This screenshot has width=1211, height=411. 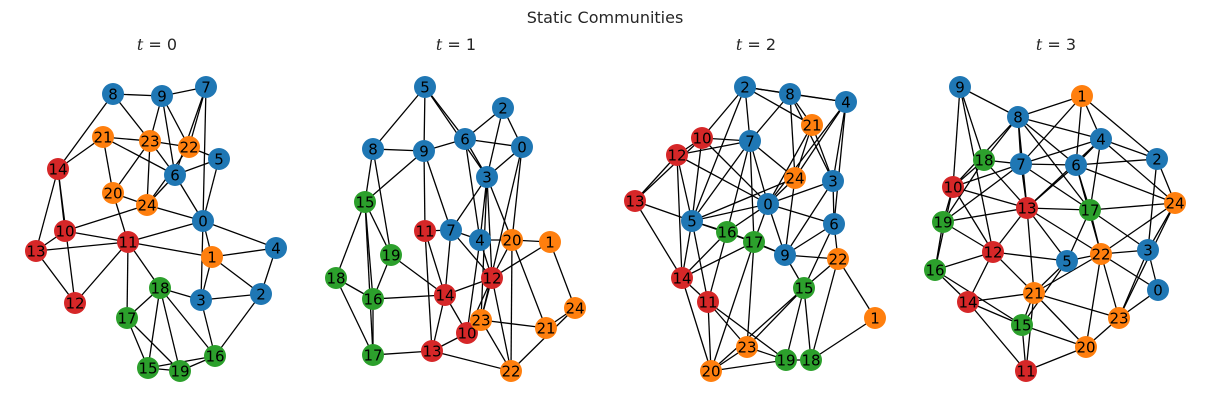 What do you see at coordinates (147, 205) in the screenshot?
I see `node-24: 24` at bounding box center [147, 205].